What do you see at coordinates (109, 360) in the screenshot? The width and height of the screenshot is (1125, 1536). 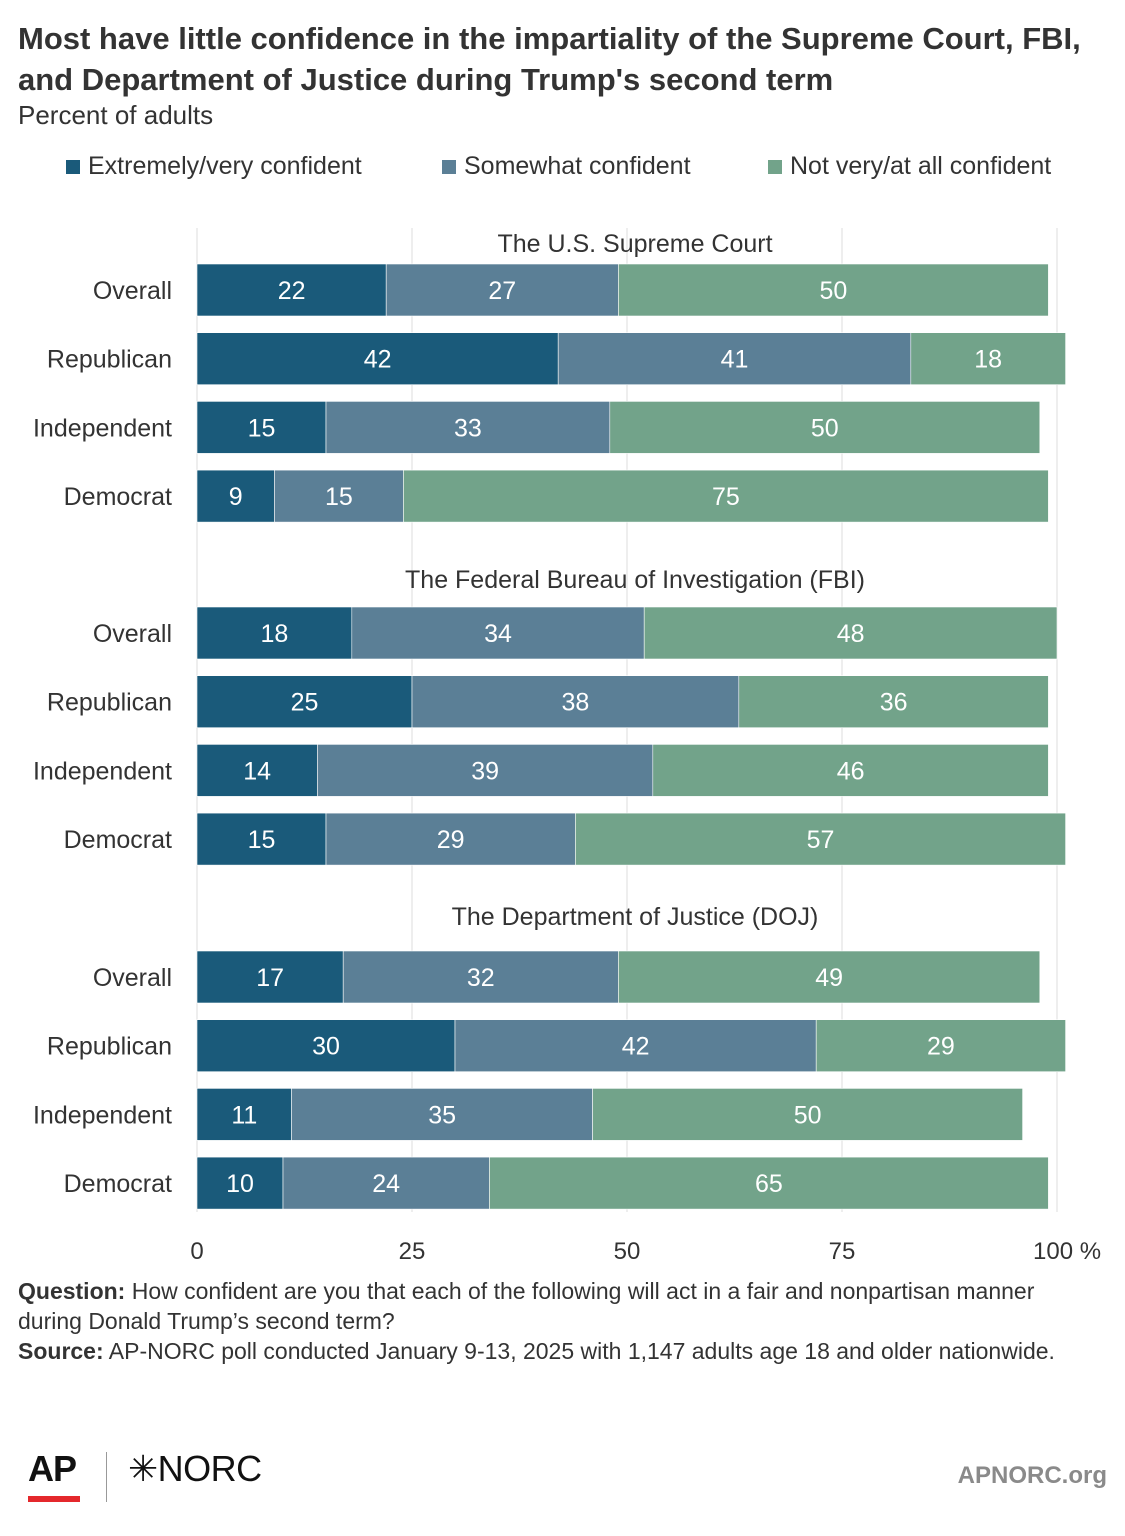 I see `row-label-0-1: Republican` at bounding box center [109, 360].